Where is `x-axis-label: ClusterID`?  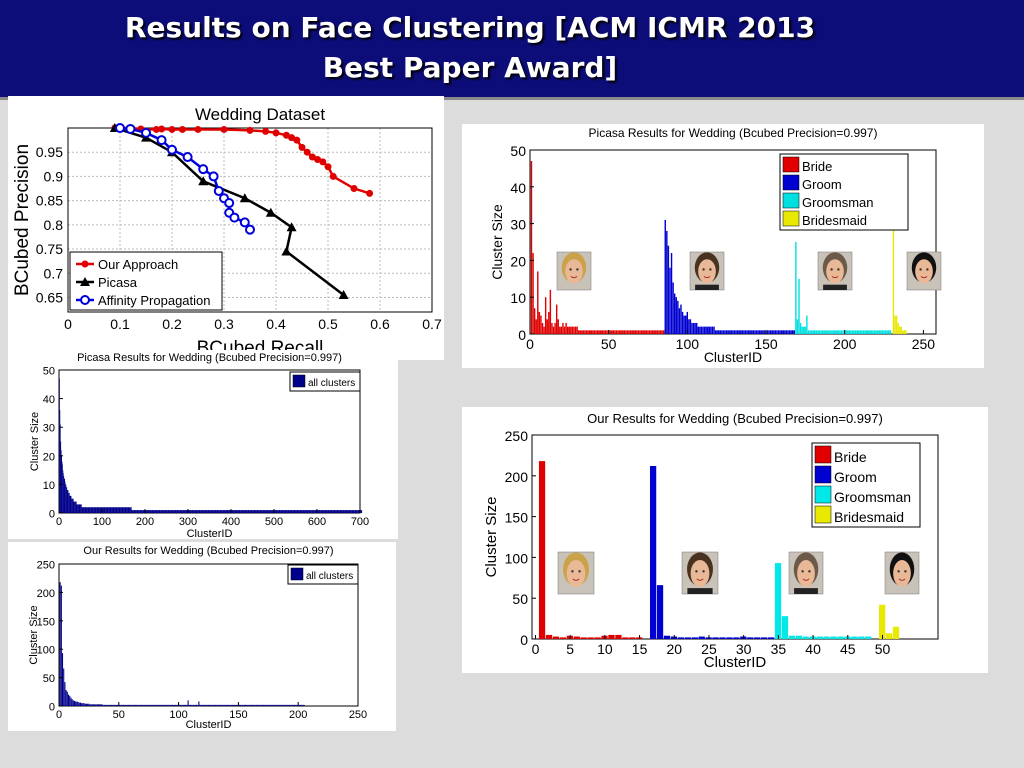
x-axis-label: ClusterID is located at coordinates (209, 725).